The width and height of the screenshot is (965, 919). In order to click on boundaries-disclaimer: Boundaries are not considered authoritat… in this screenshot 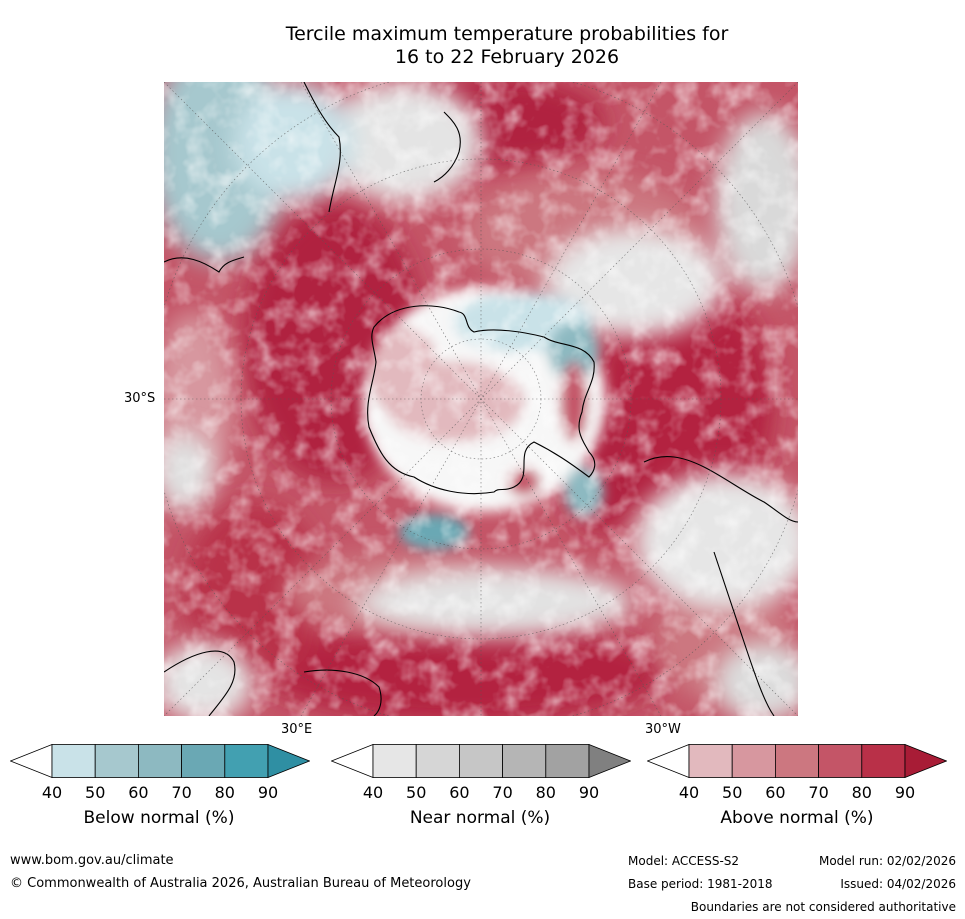, I will do `click(823, 907)`.